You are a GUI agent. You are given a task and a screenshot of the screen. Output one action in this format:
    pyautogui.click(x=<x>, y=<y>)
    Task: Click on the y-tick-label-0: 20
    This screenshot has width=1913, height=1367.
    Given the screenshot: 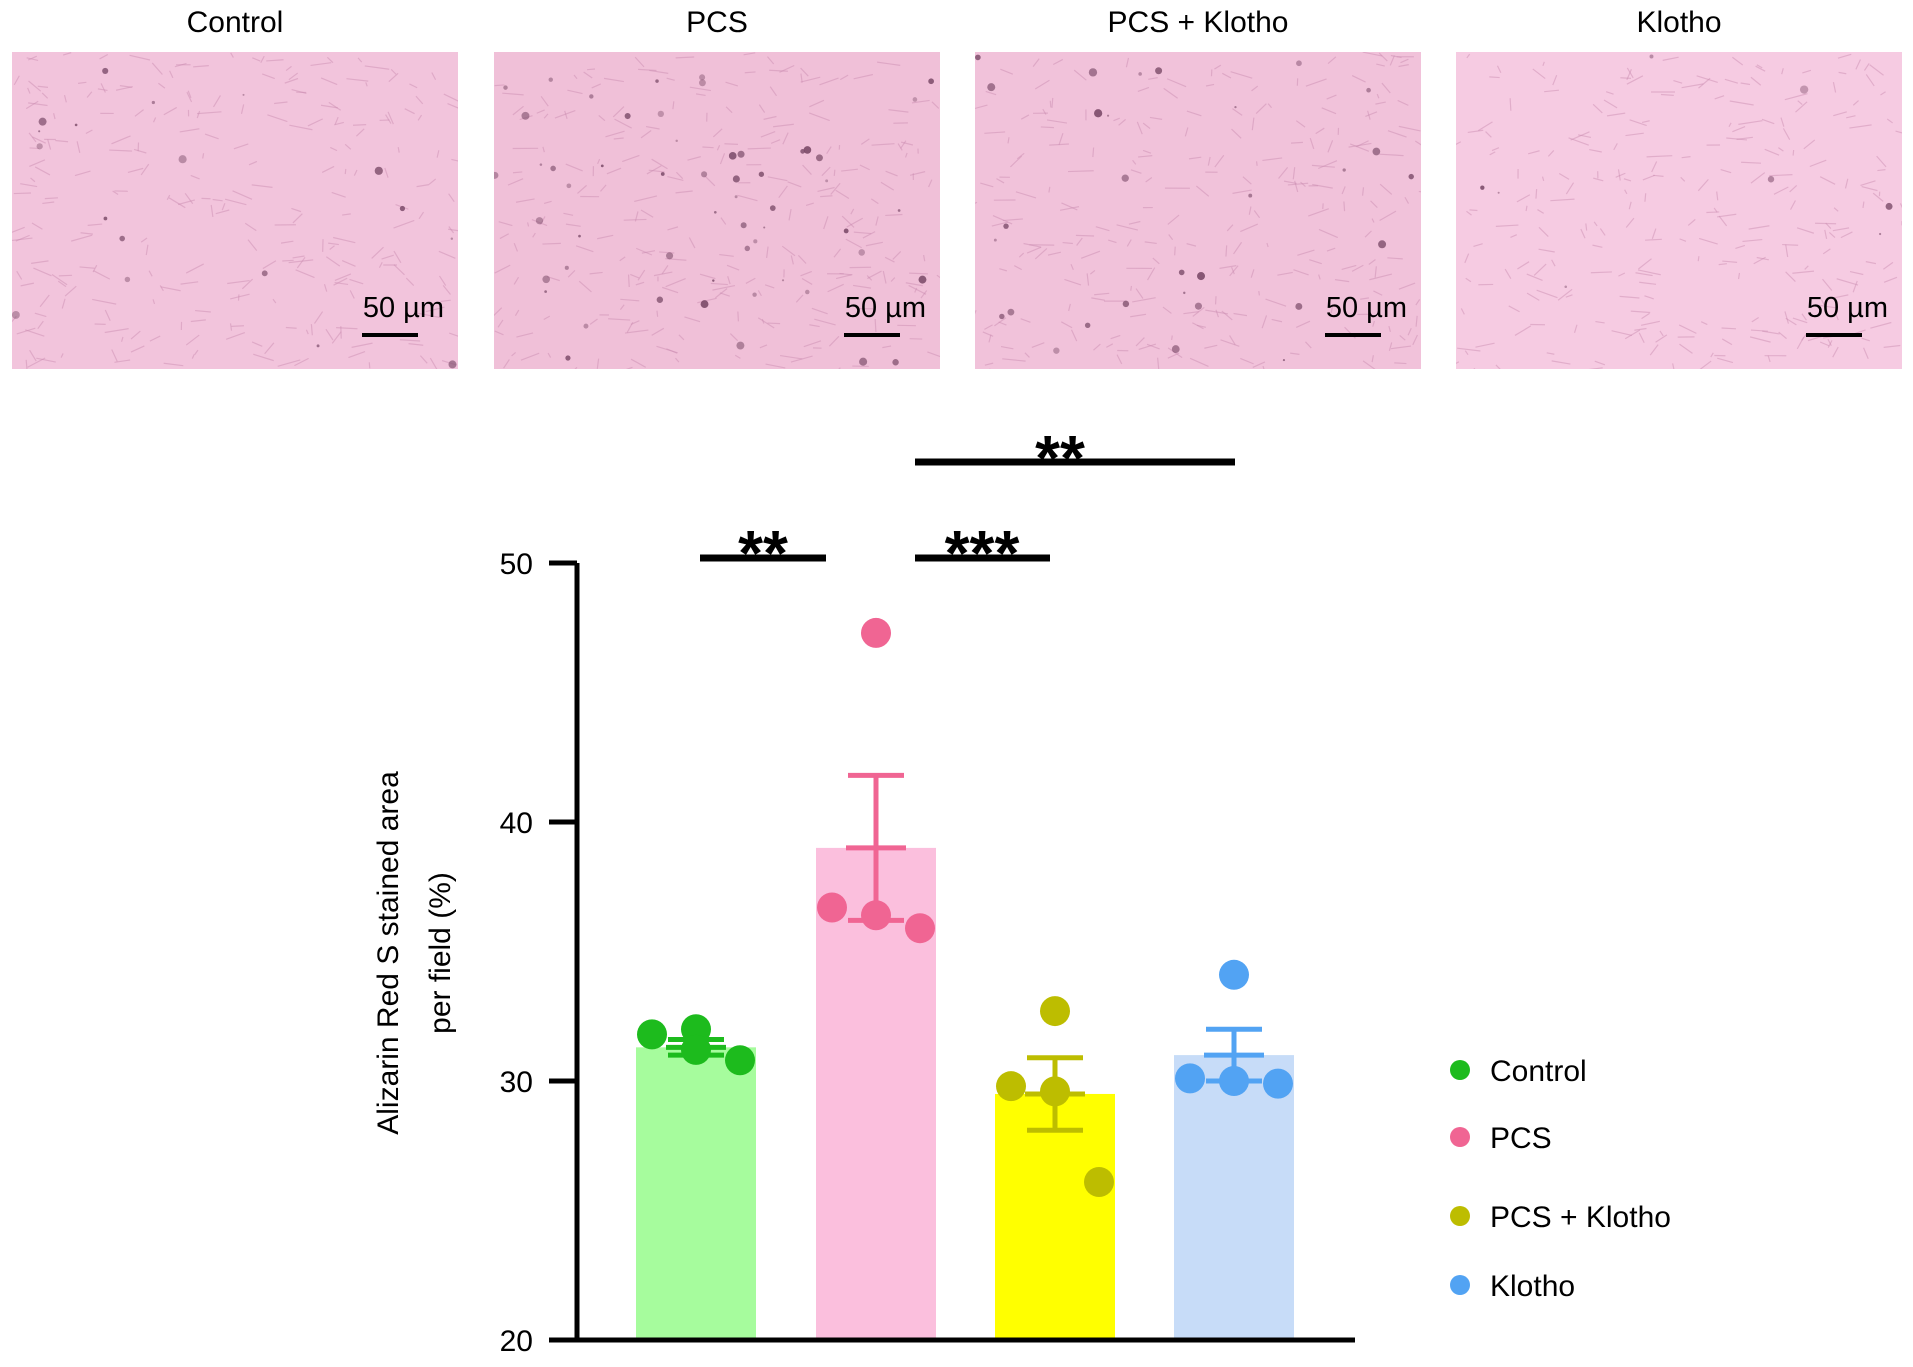 What is the action you would take?
    pyautogui.click(x=516, y=1341)
    